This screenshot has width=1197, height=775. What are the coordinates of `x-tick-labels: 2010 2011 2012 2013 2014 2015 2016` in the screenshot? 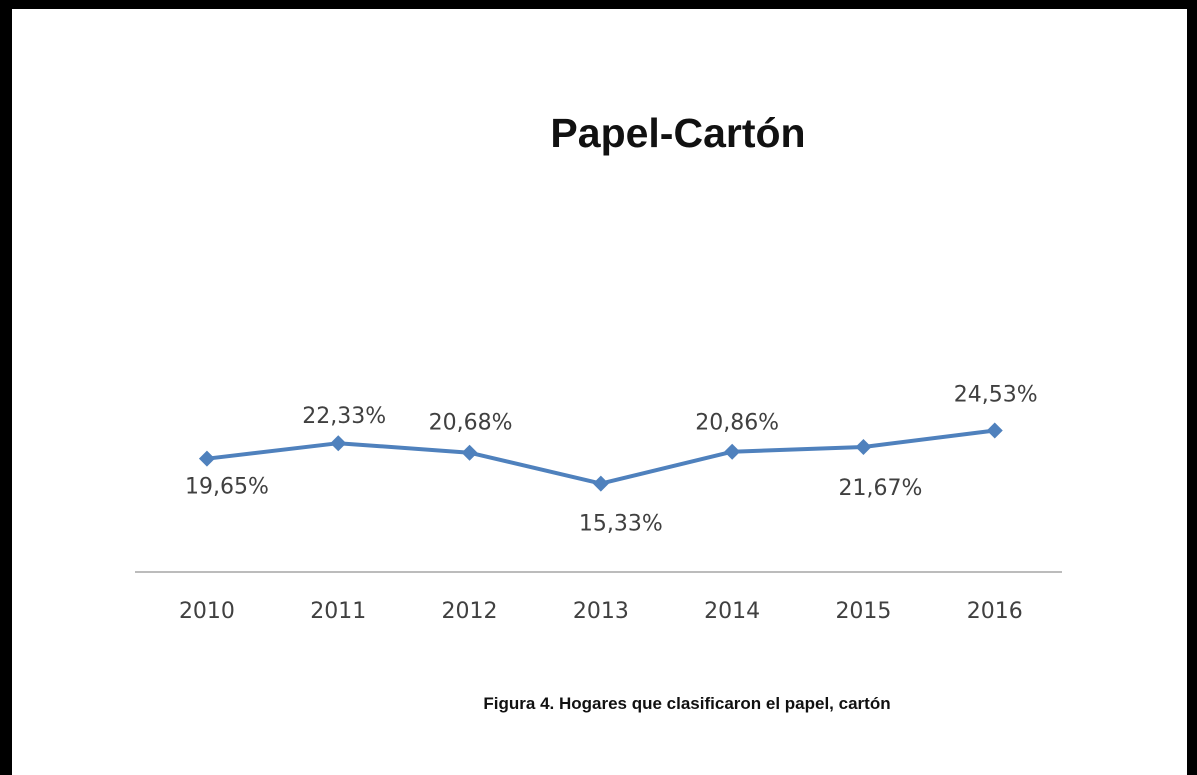 It's located at (601, 611).